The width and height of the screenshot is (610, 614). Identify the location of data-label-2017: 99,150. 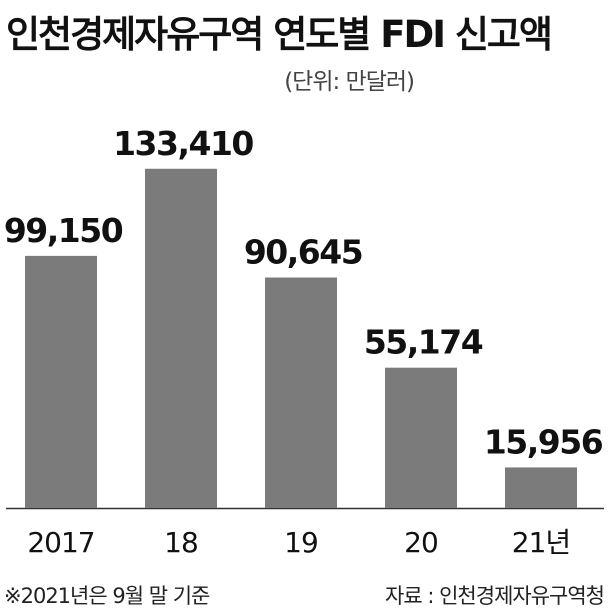
(63, 230).